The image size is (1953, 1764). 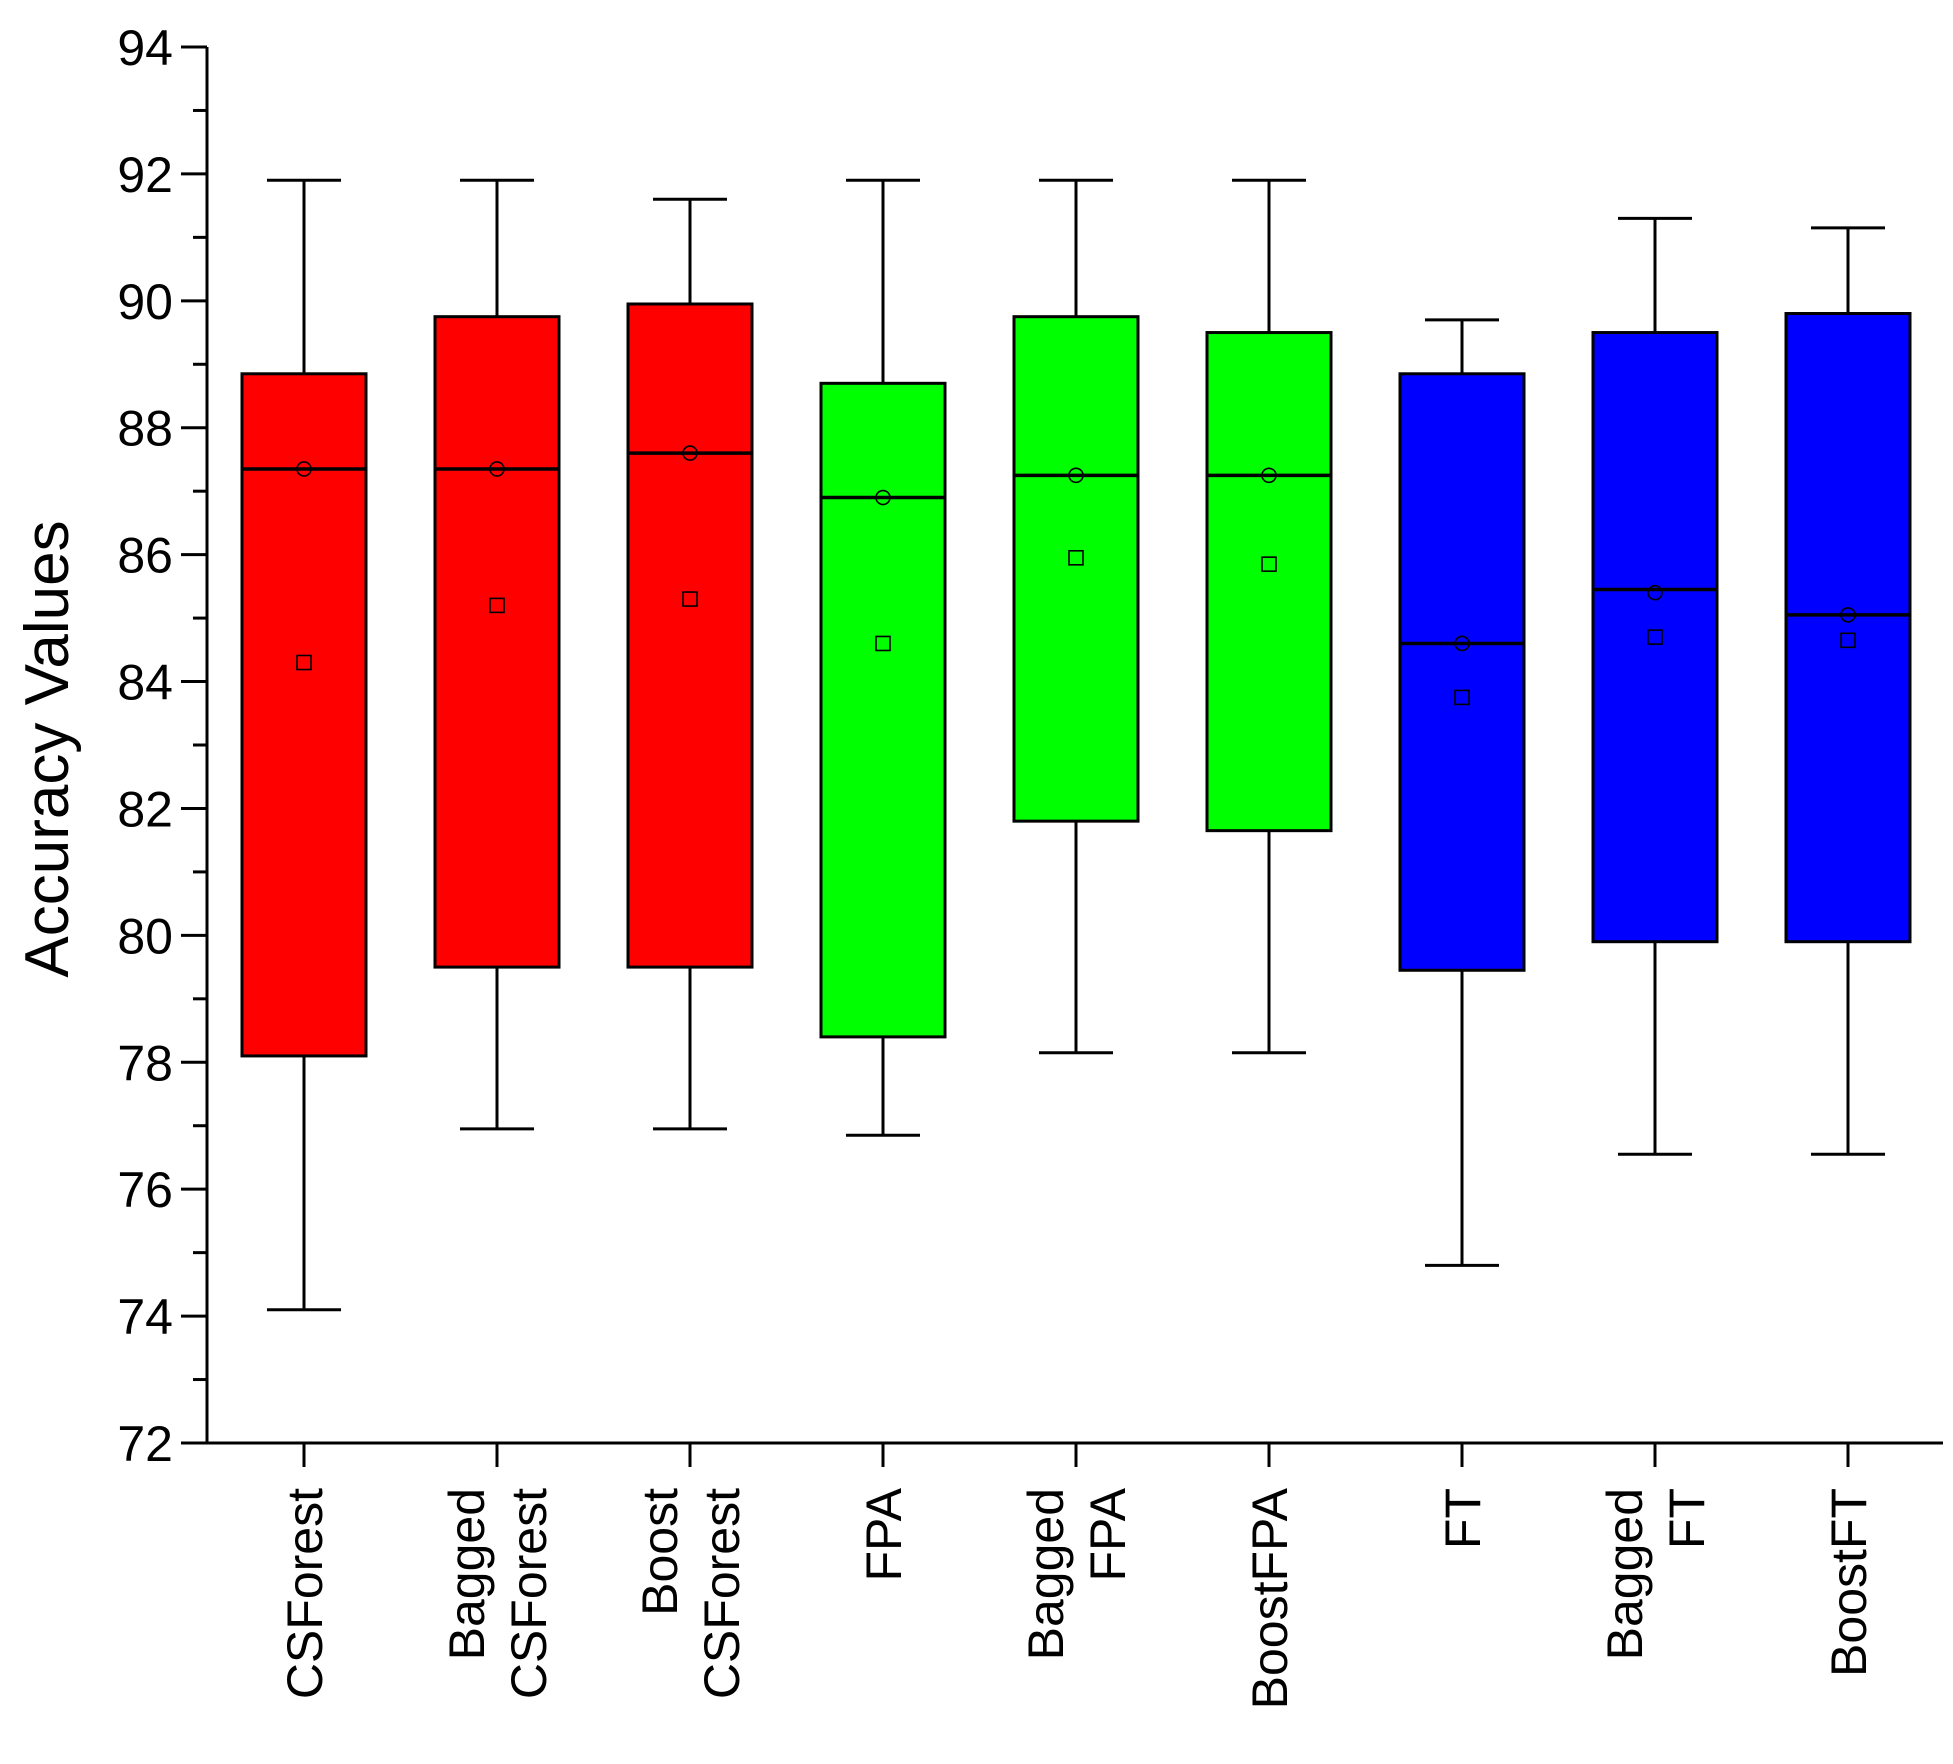 I want to click on y-tick-label: 76, so click(x=145, y=1190).